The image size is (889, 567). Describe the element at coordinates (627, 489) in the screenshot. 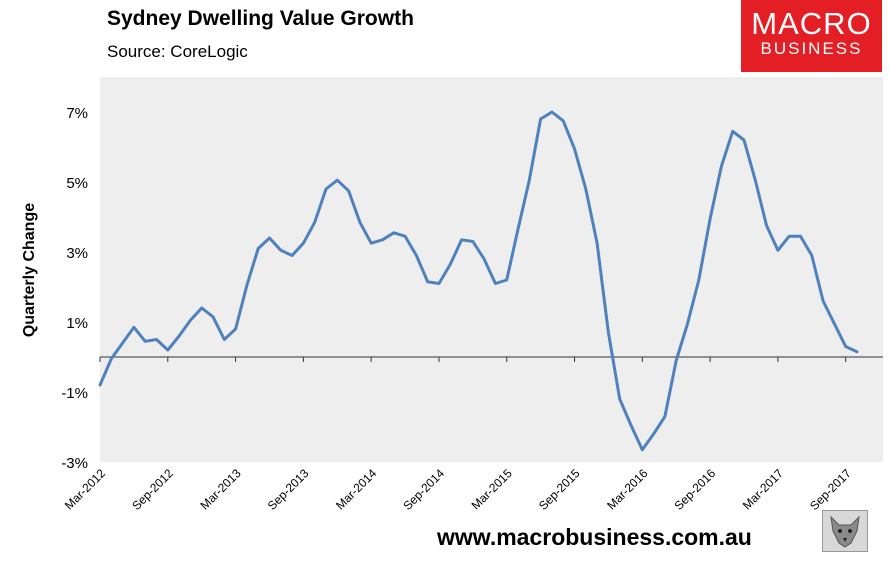

I see `x-tick-label: Mar-2016` at that location.